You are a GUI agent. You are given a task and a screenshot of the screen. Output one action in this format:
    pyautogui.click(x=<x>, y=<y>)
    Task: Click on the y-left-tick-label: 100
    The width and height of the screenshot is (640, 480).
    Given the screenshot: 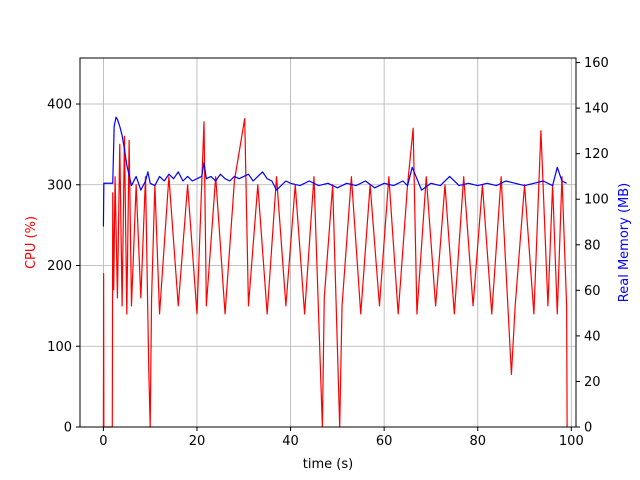 What is the action you would take?
    pyautogui.click(x=59, y=347)
    